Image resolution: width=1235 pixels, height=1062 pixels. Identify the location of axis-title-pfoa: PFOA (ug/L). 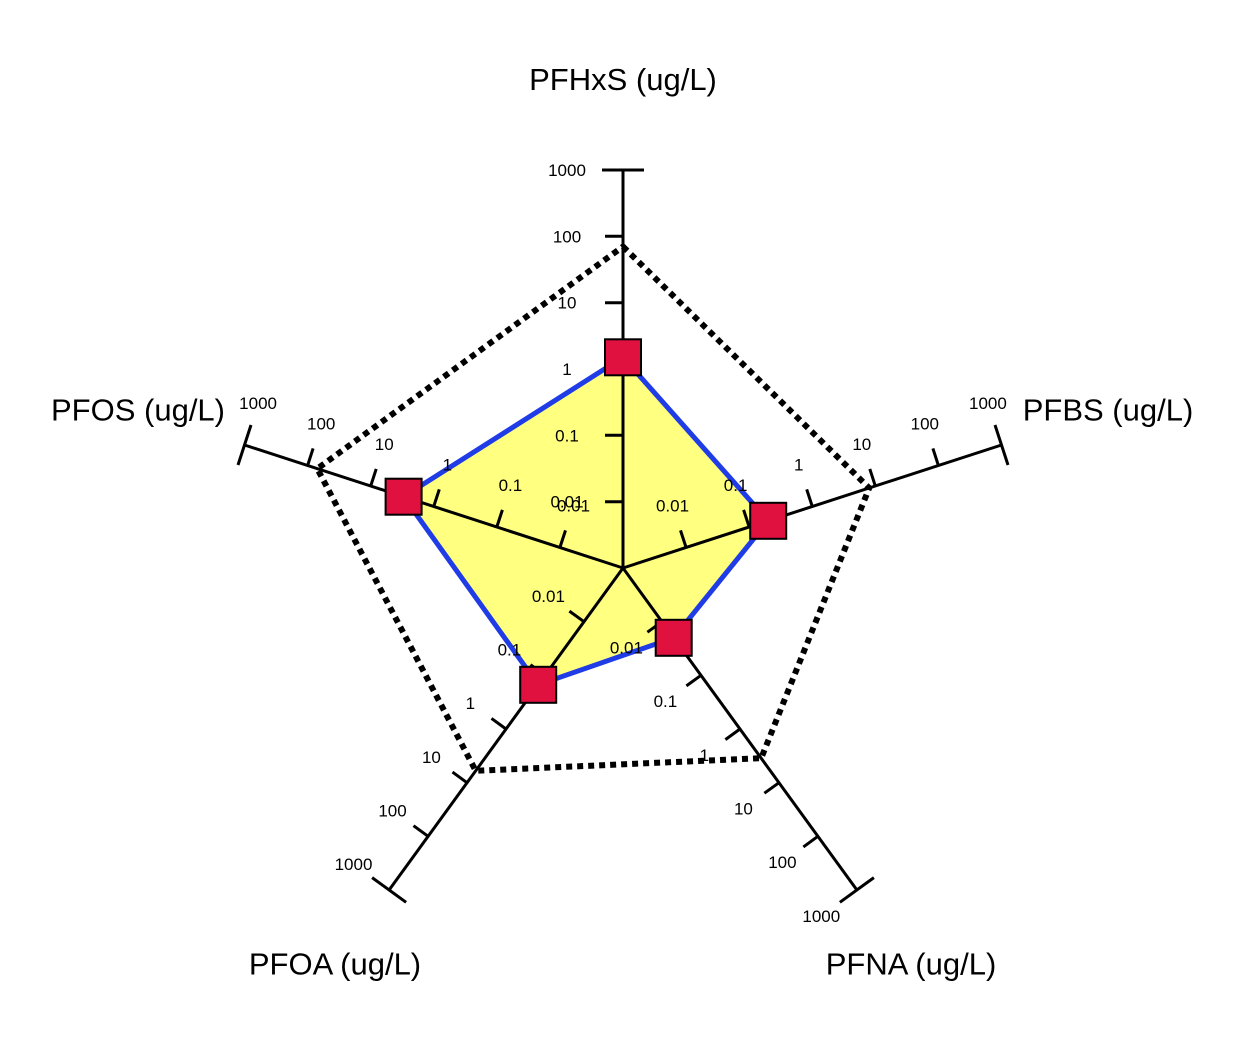
(335, 963).